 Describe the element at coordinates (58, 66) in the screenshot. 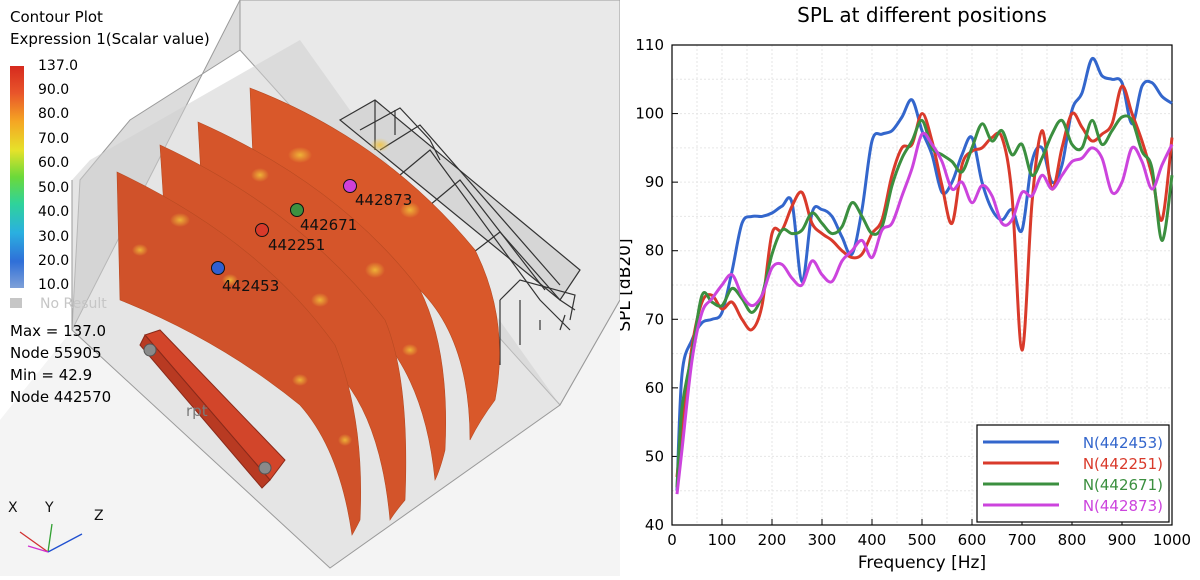

I see `legend-tick: 137.0` at that location.